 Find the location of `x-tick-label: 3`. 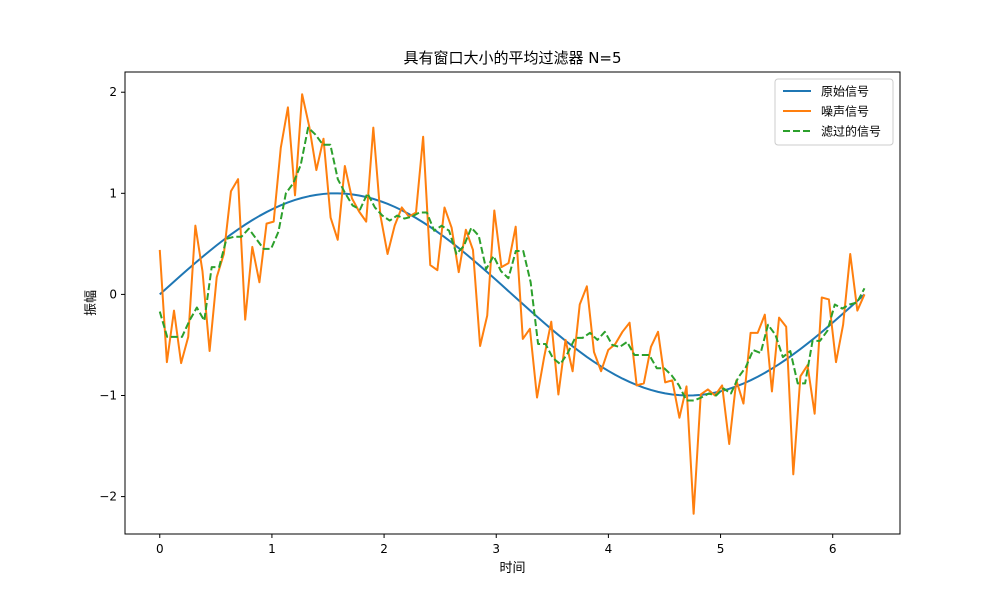

x-tick-label: 3 is located at coordinates (496, 549).